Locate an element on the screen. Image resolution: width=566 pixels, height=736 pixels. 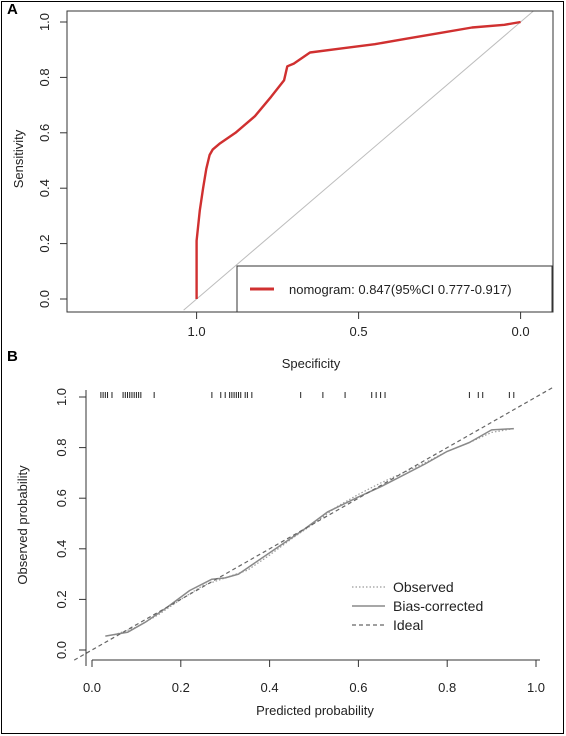
calibration-x-axis-title: Predicted probability is located at coordinates (315, 710).